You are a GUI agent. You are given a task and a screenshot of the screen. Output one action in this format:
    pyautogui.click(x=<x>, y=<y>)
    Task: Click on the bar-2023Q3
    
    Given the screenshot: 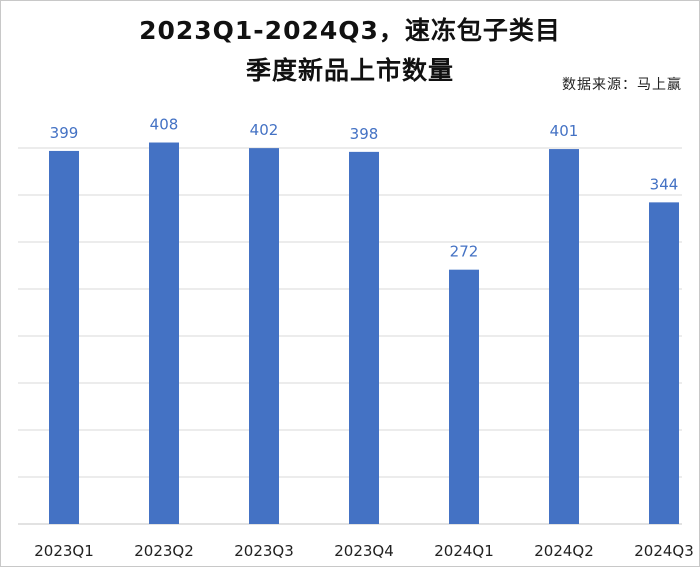 What is the action you would take?
    pyautogui.click(x=264, y=336)
    